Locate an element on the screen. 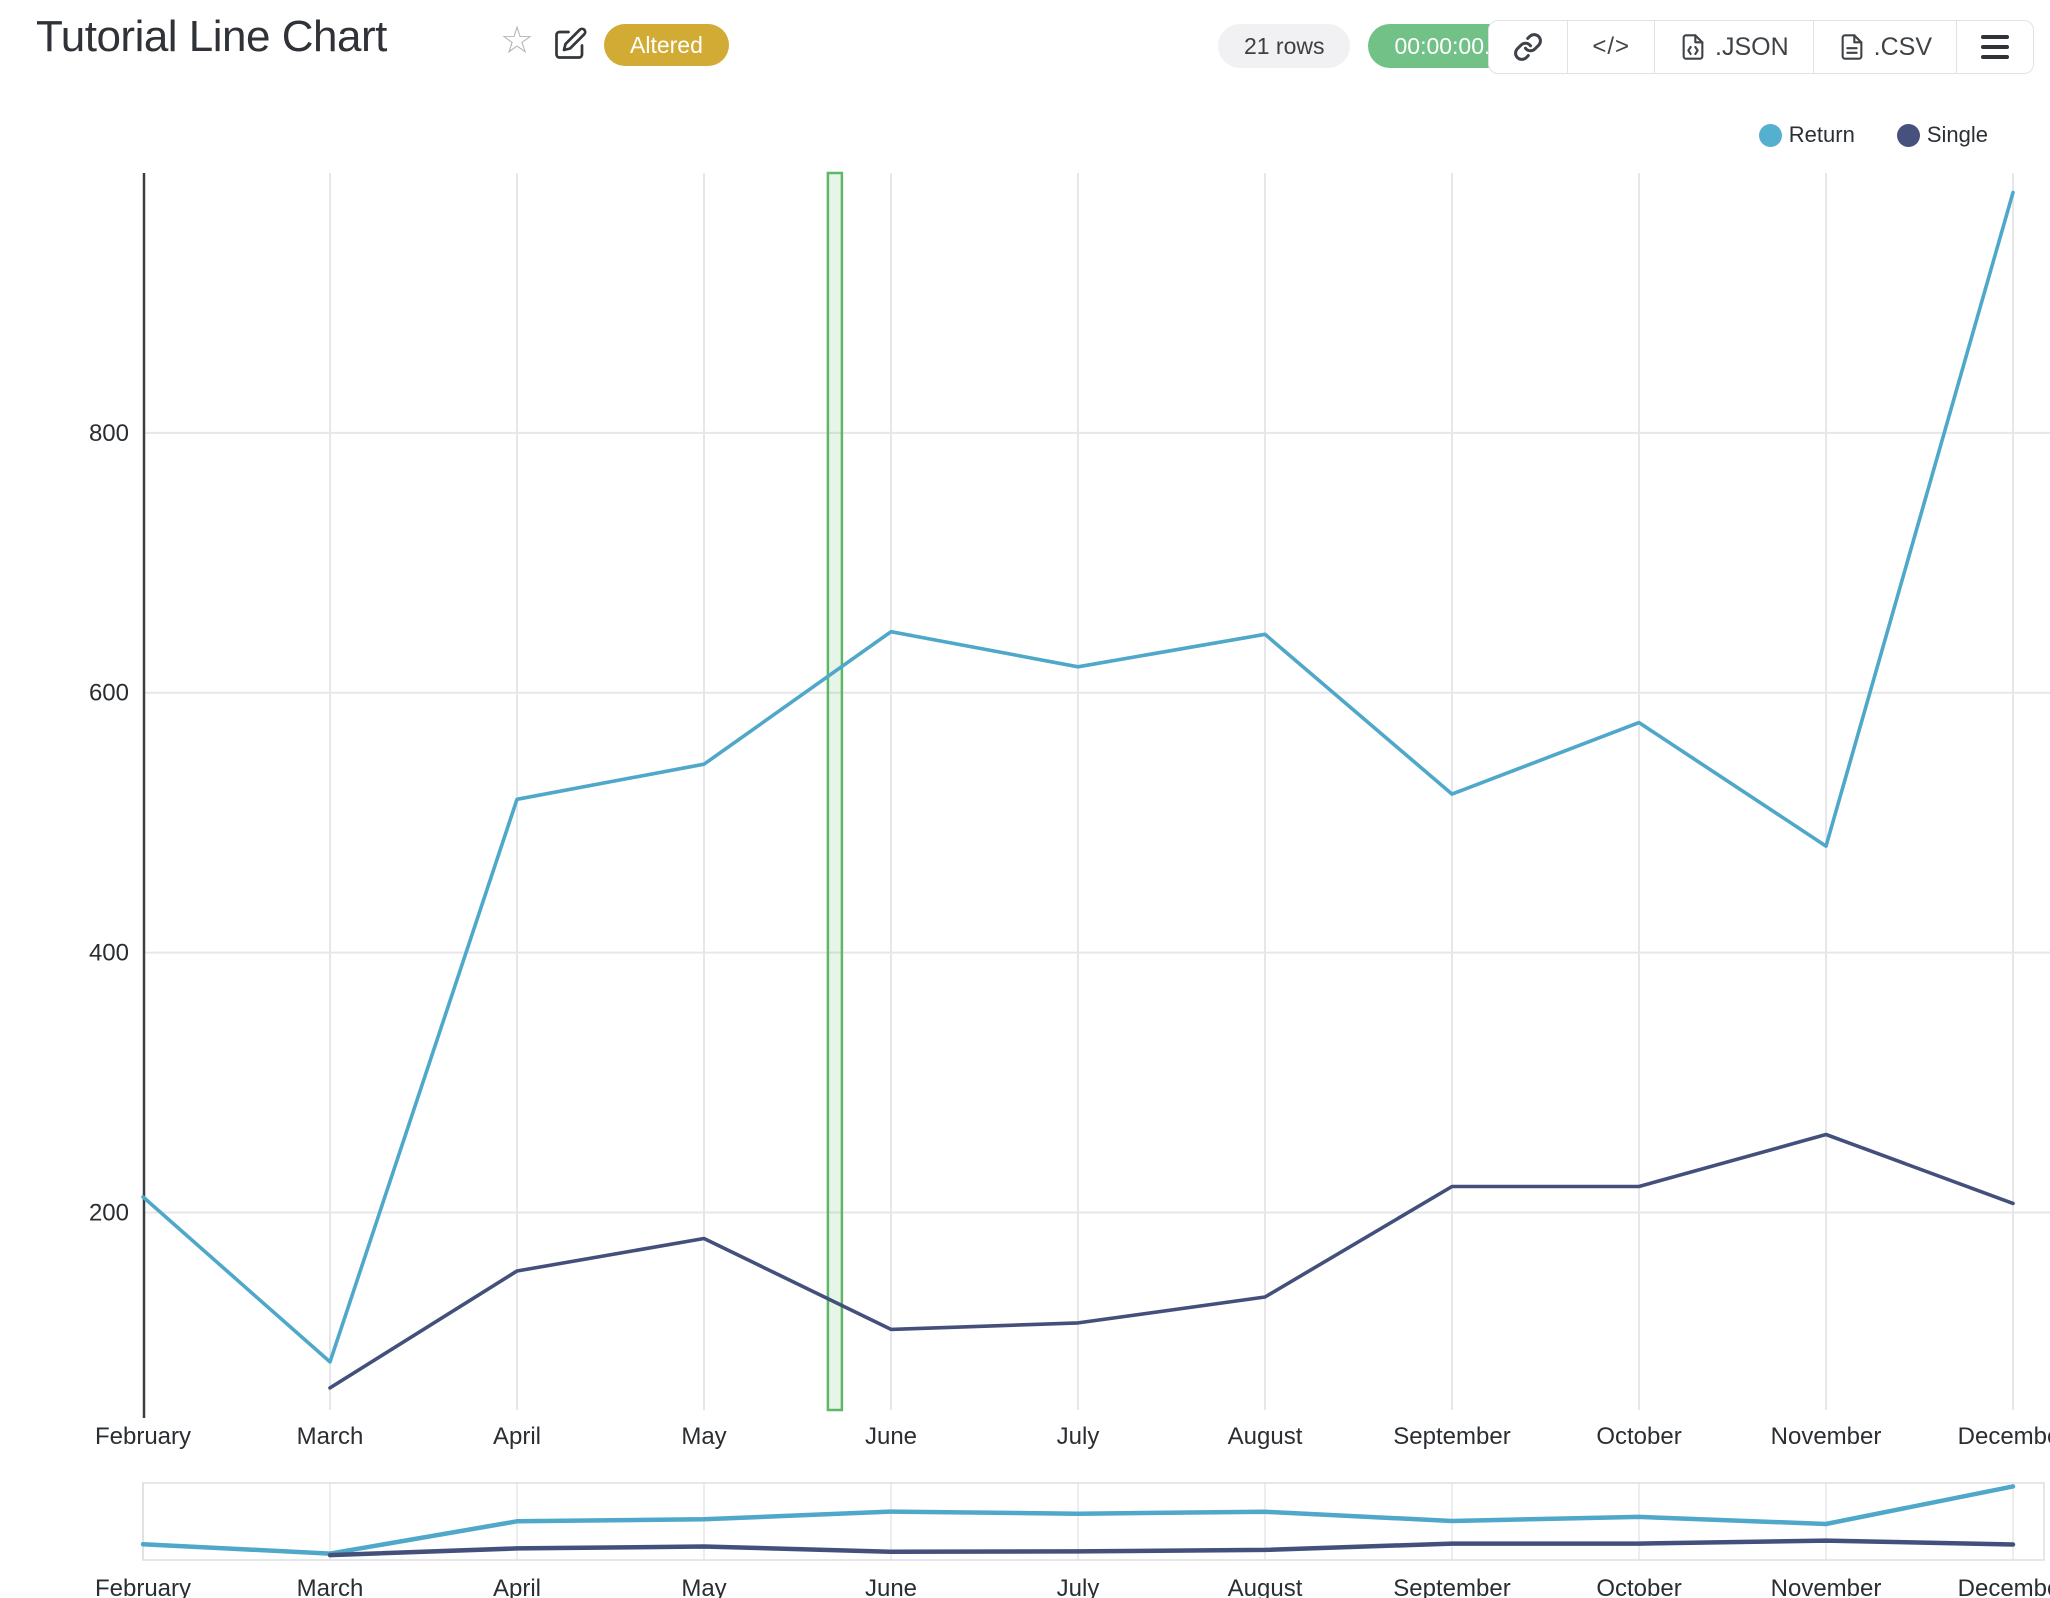 The width and height of the screenshot is (2050, 1598). rangeslider-frame is located at coordinates (1093, 1521).